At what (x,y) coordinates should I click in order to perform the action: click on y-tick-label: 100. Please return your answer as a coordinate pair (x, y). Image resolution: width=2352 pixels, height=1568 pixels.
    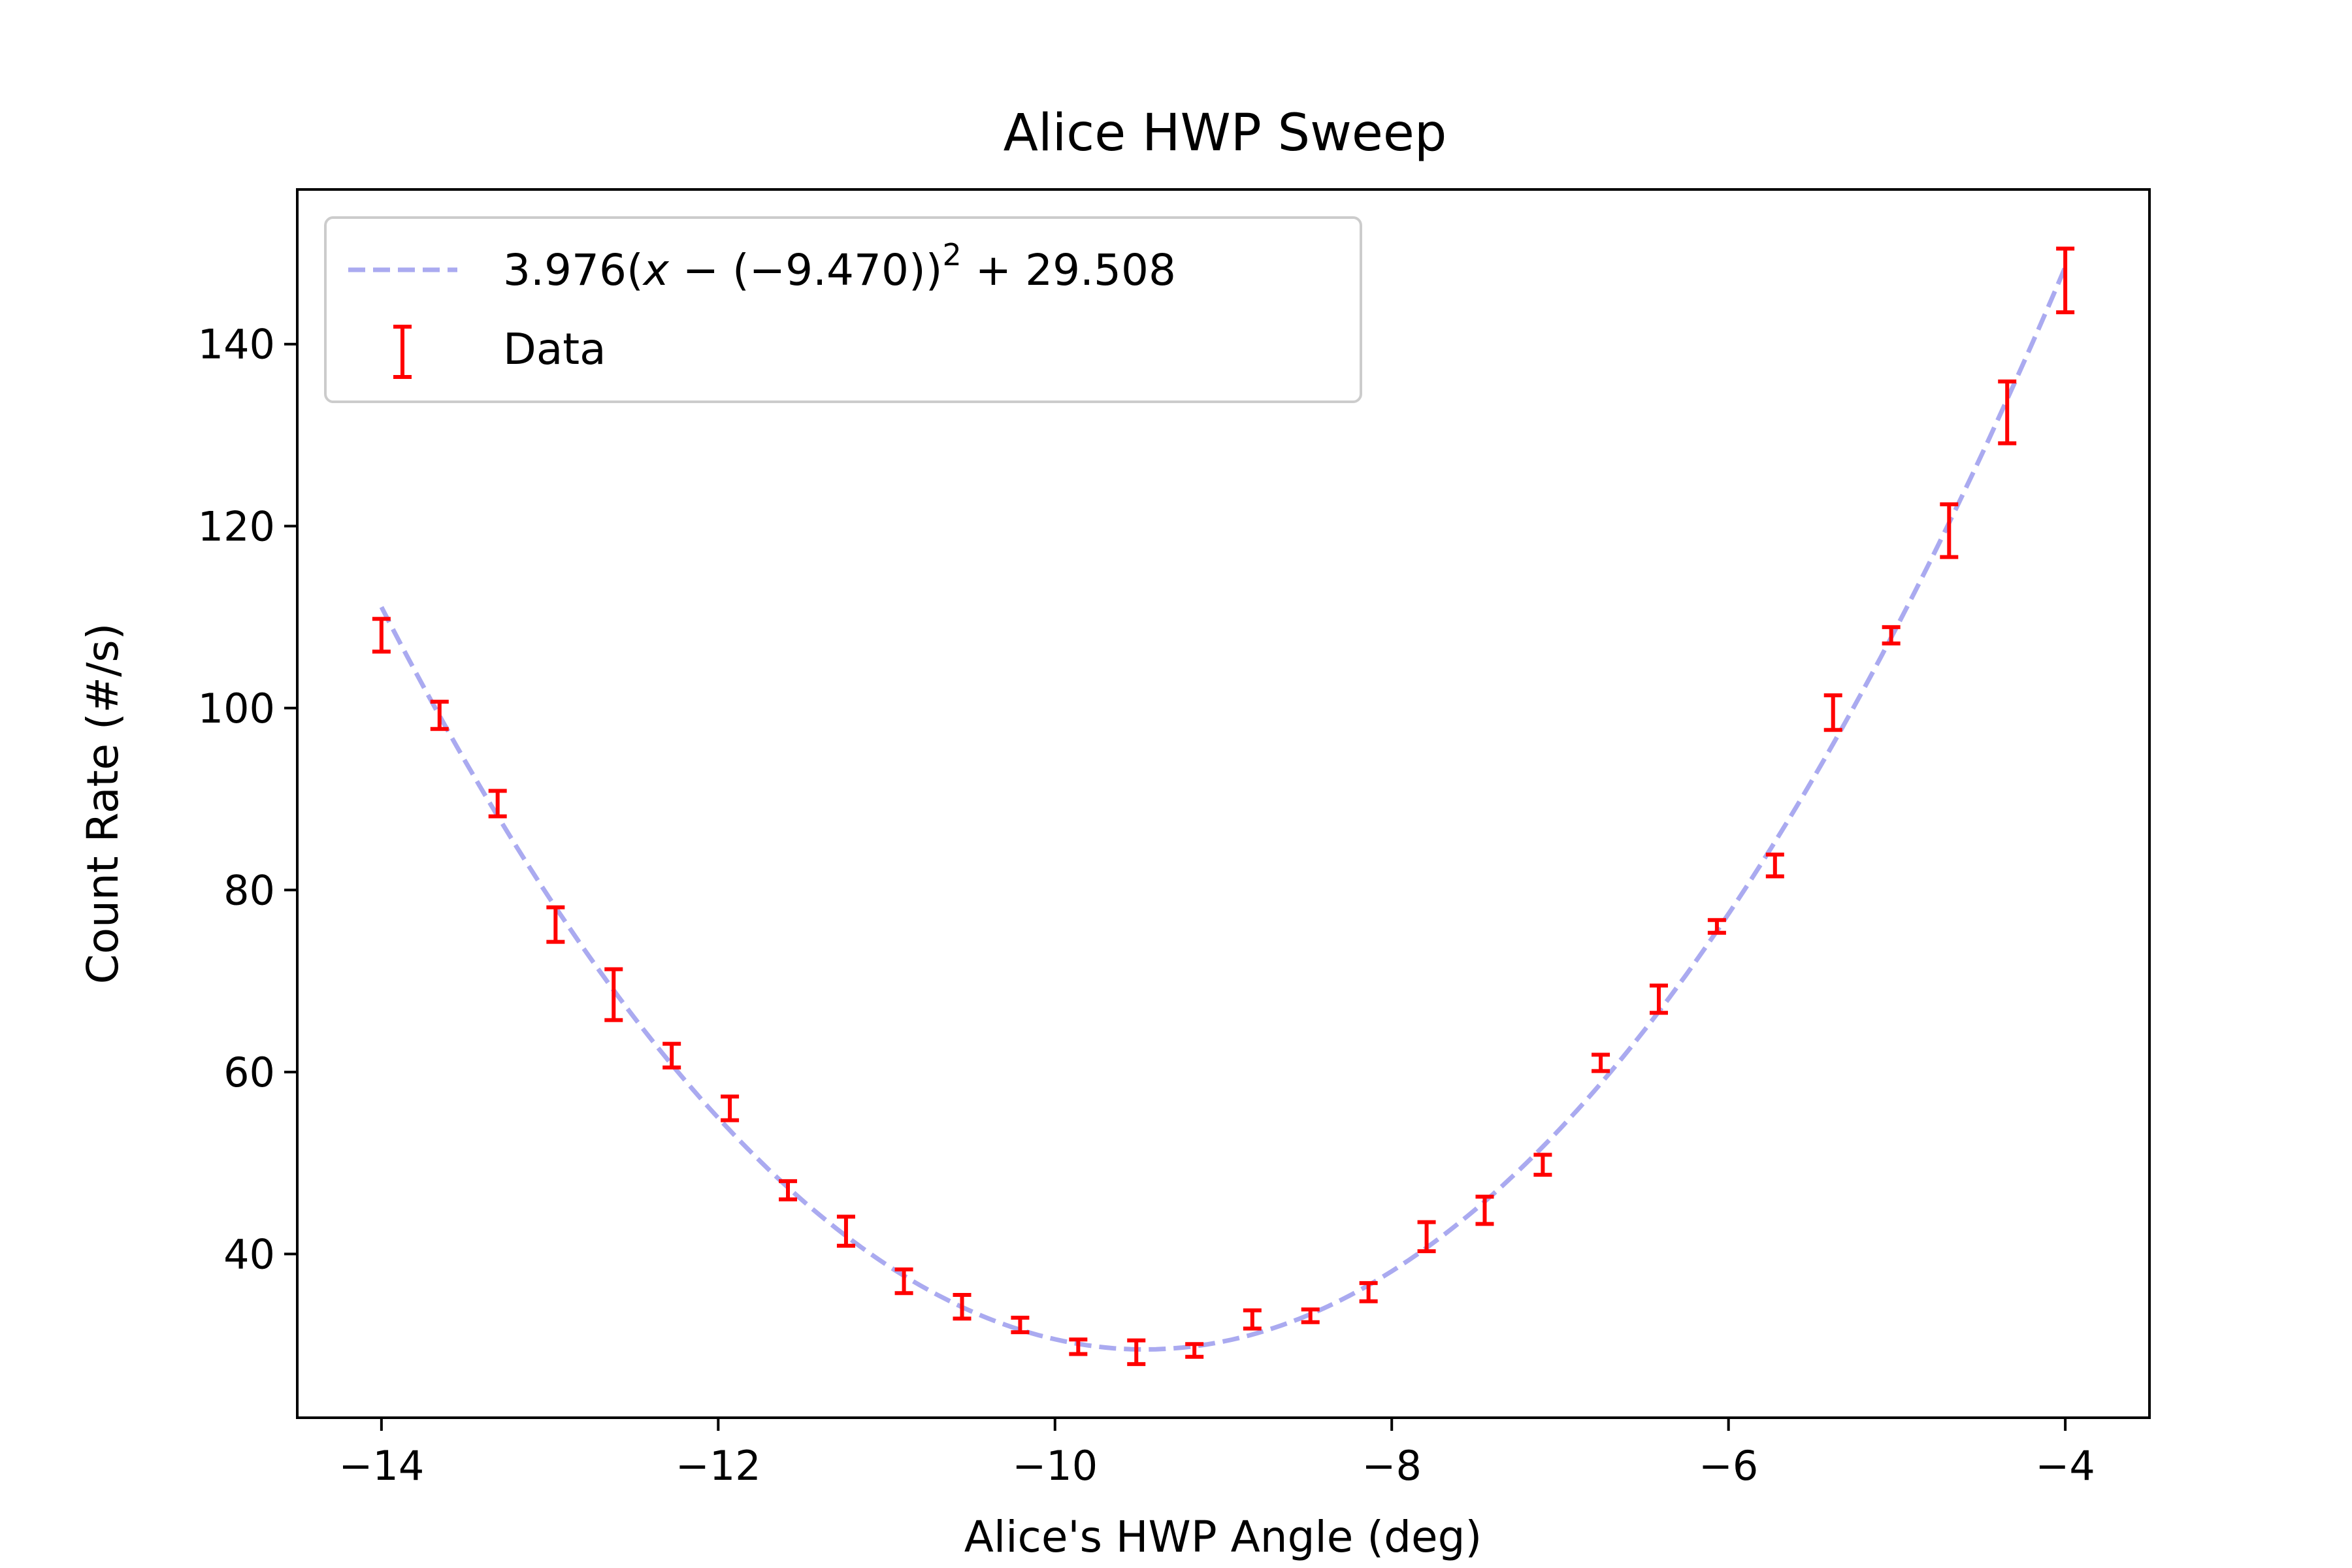
    Looking at the image, I should click on (236, 708).